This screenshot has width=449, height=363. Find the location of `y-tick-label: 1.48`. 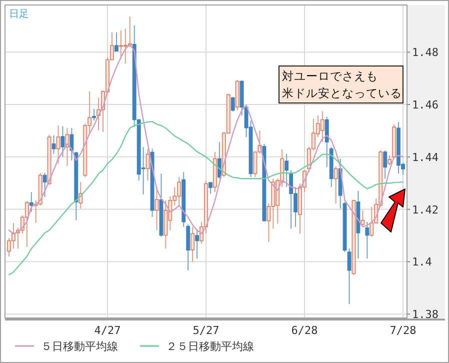

y-tick-label: 1.48 is located at coordinates (425, 53).